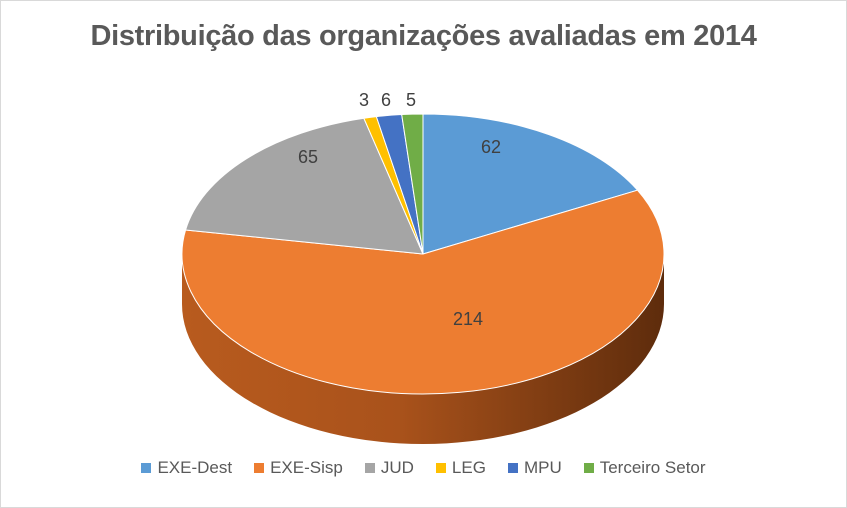 The height and width of the screenshot is (508, 847). What do you see at coordinates (397, 467) in the screenshot?
I see `legend-label: JUD` at bounding box center [397, 467].